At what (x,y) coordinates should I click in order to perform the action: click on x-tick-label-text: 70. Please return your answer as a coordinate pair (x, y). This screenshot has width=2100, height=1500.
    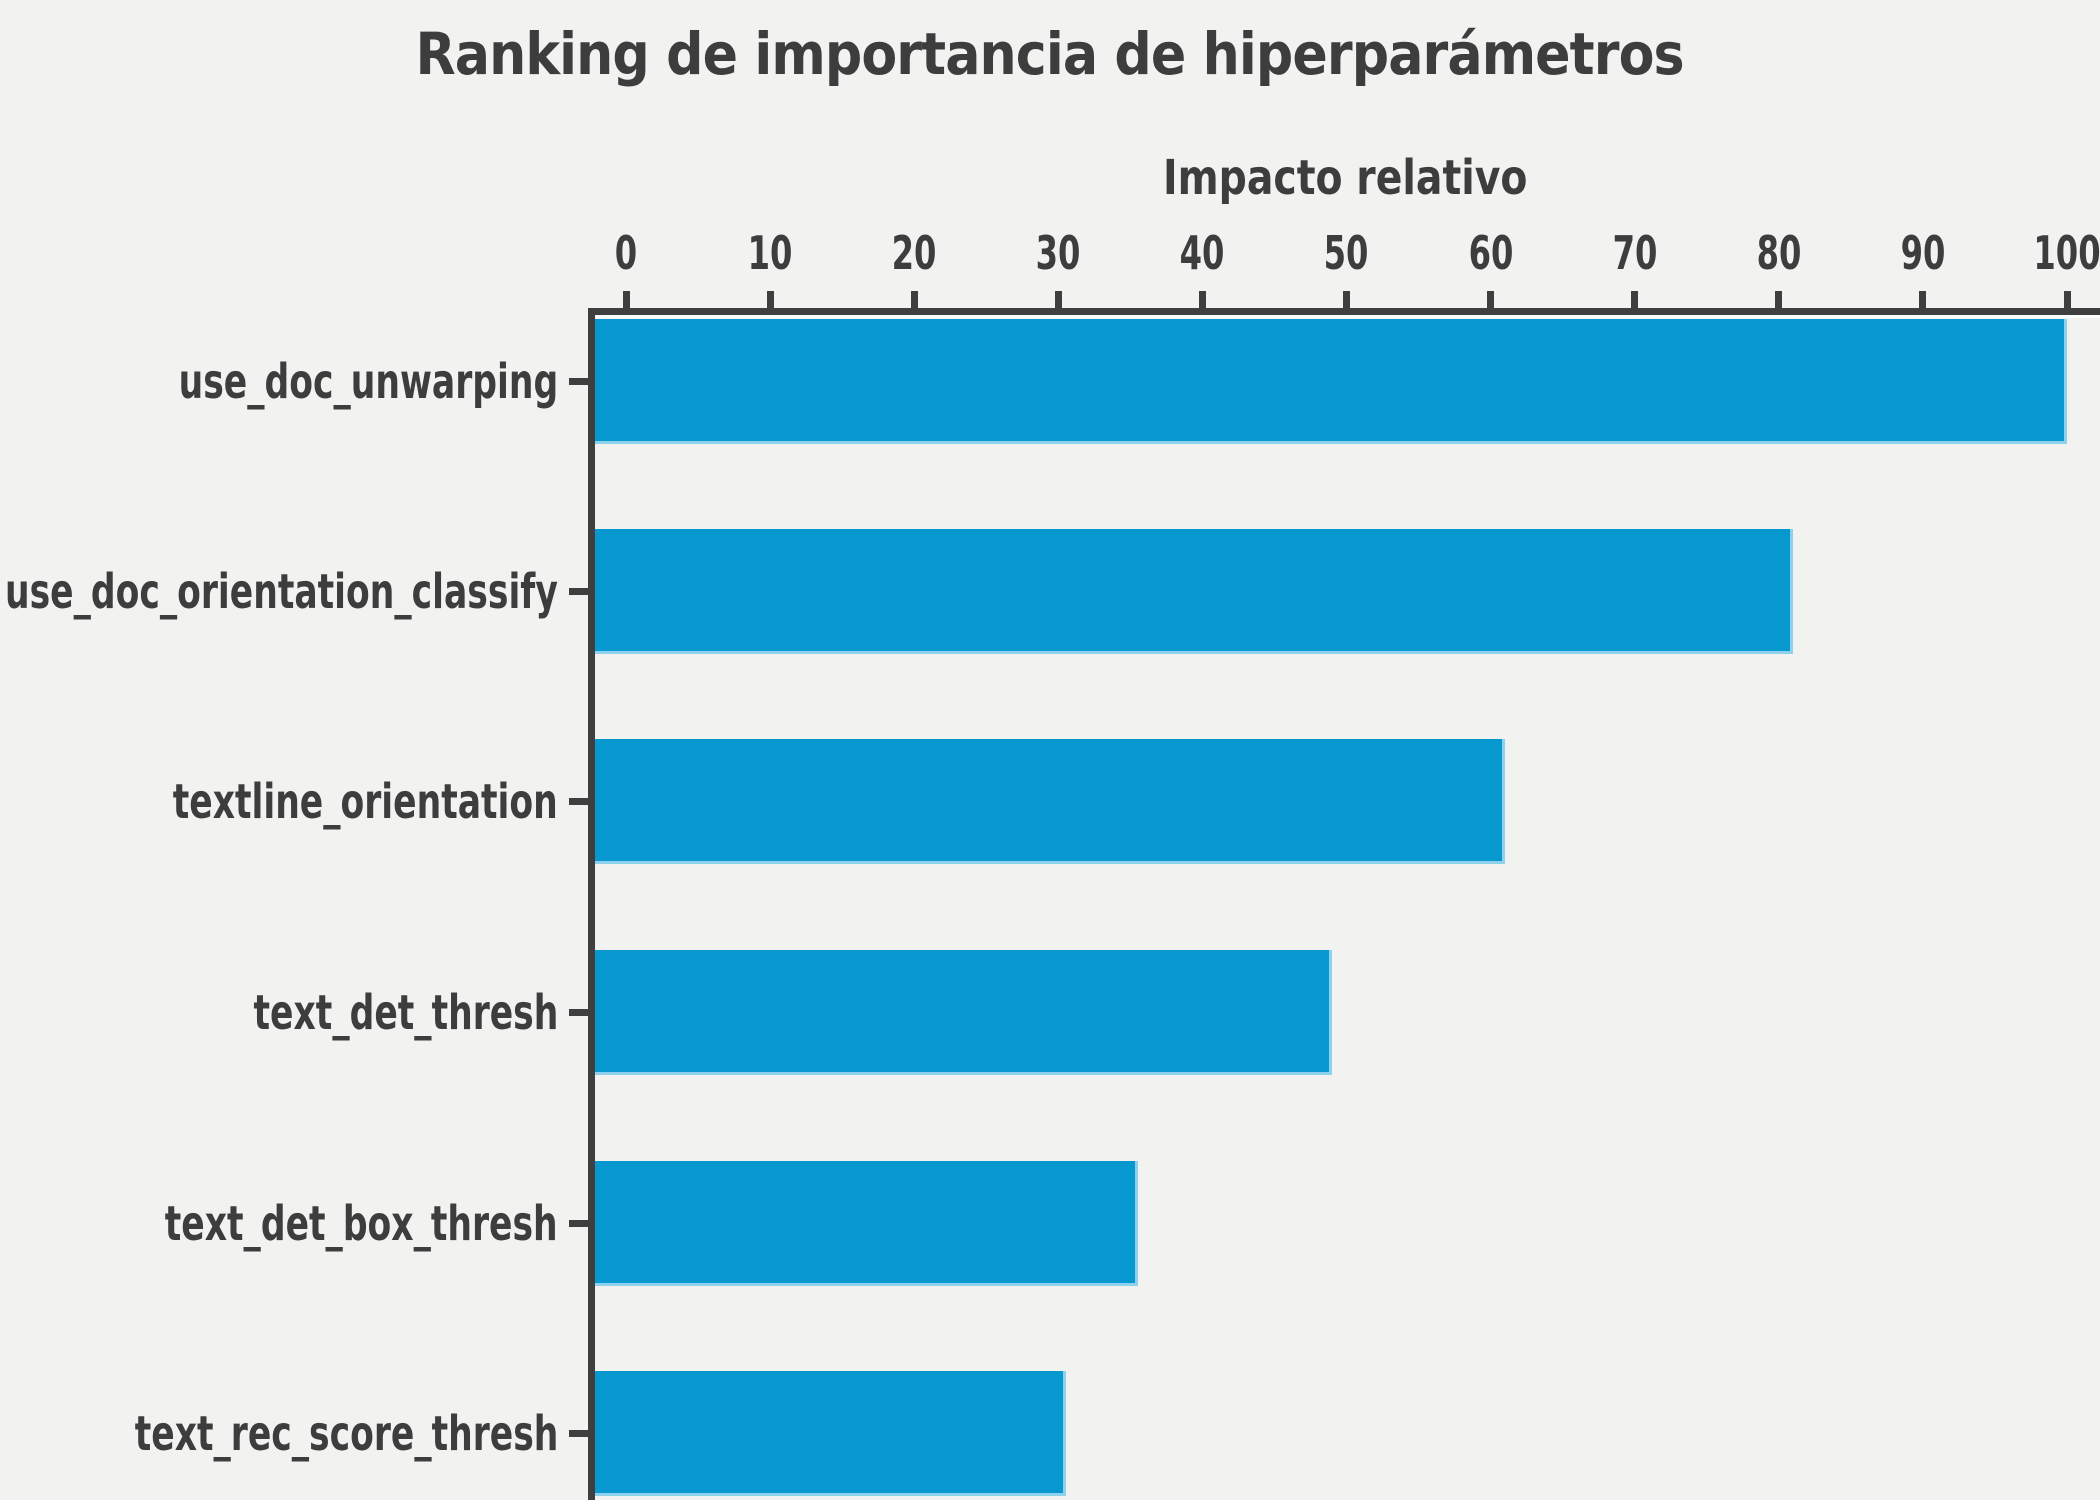
    Looking at the image, I should click on (1635, 253).